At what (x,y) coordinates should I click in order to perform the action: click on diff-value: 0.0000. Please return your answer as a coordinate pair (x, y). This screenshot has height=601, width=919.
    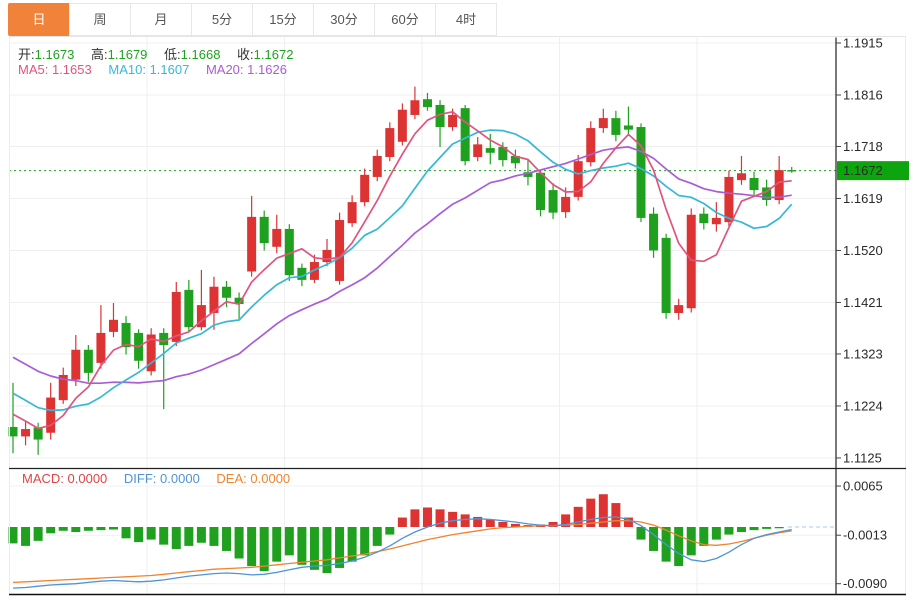
    Looking at the image, I should click on (180, 478).